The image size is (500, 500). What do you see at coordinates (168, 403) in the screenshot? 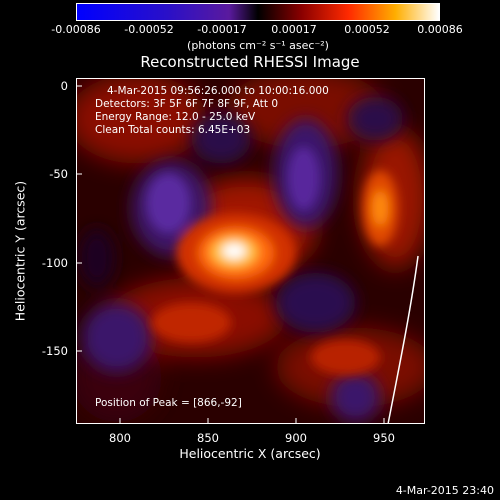
I see `peak-position-label: Position of Peak = [866,-92]` at bounding box center [168, 403].